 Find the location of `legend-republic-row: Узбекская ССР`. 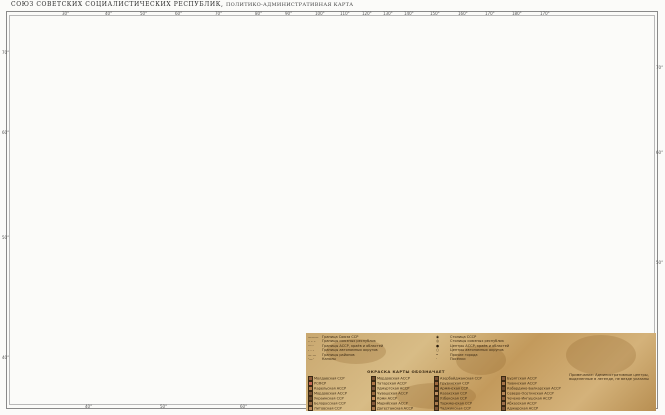

legend-republic-row: Узбекская ССР is located at coordinates (458, 398).